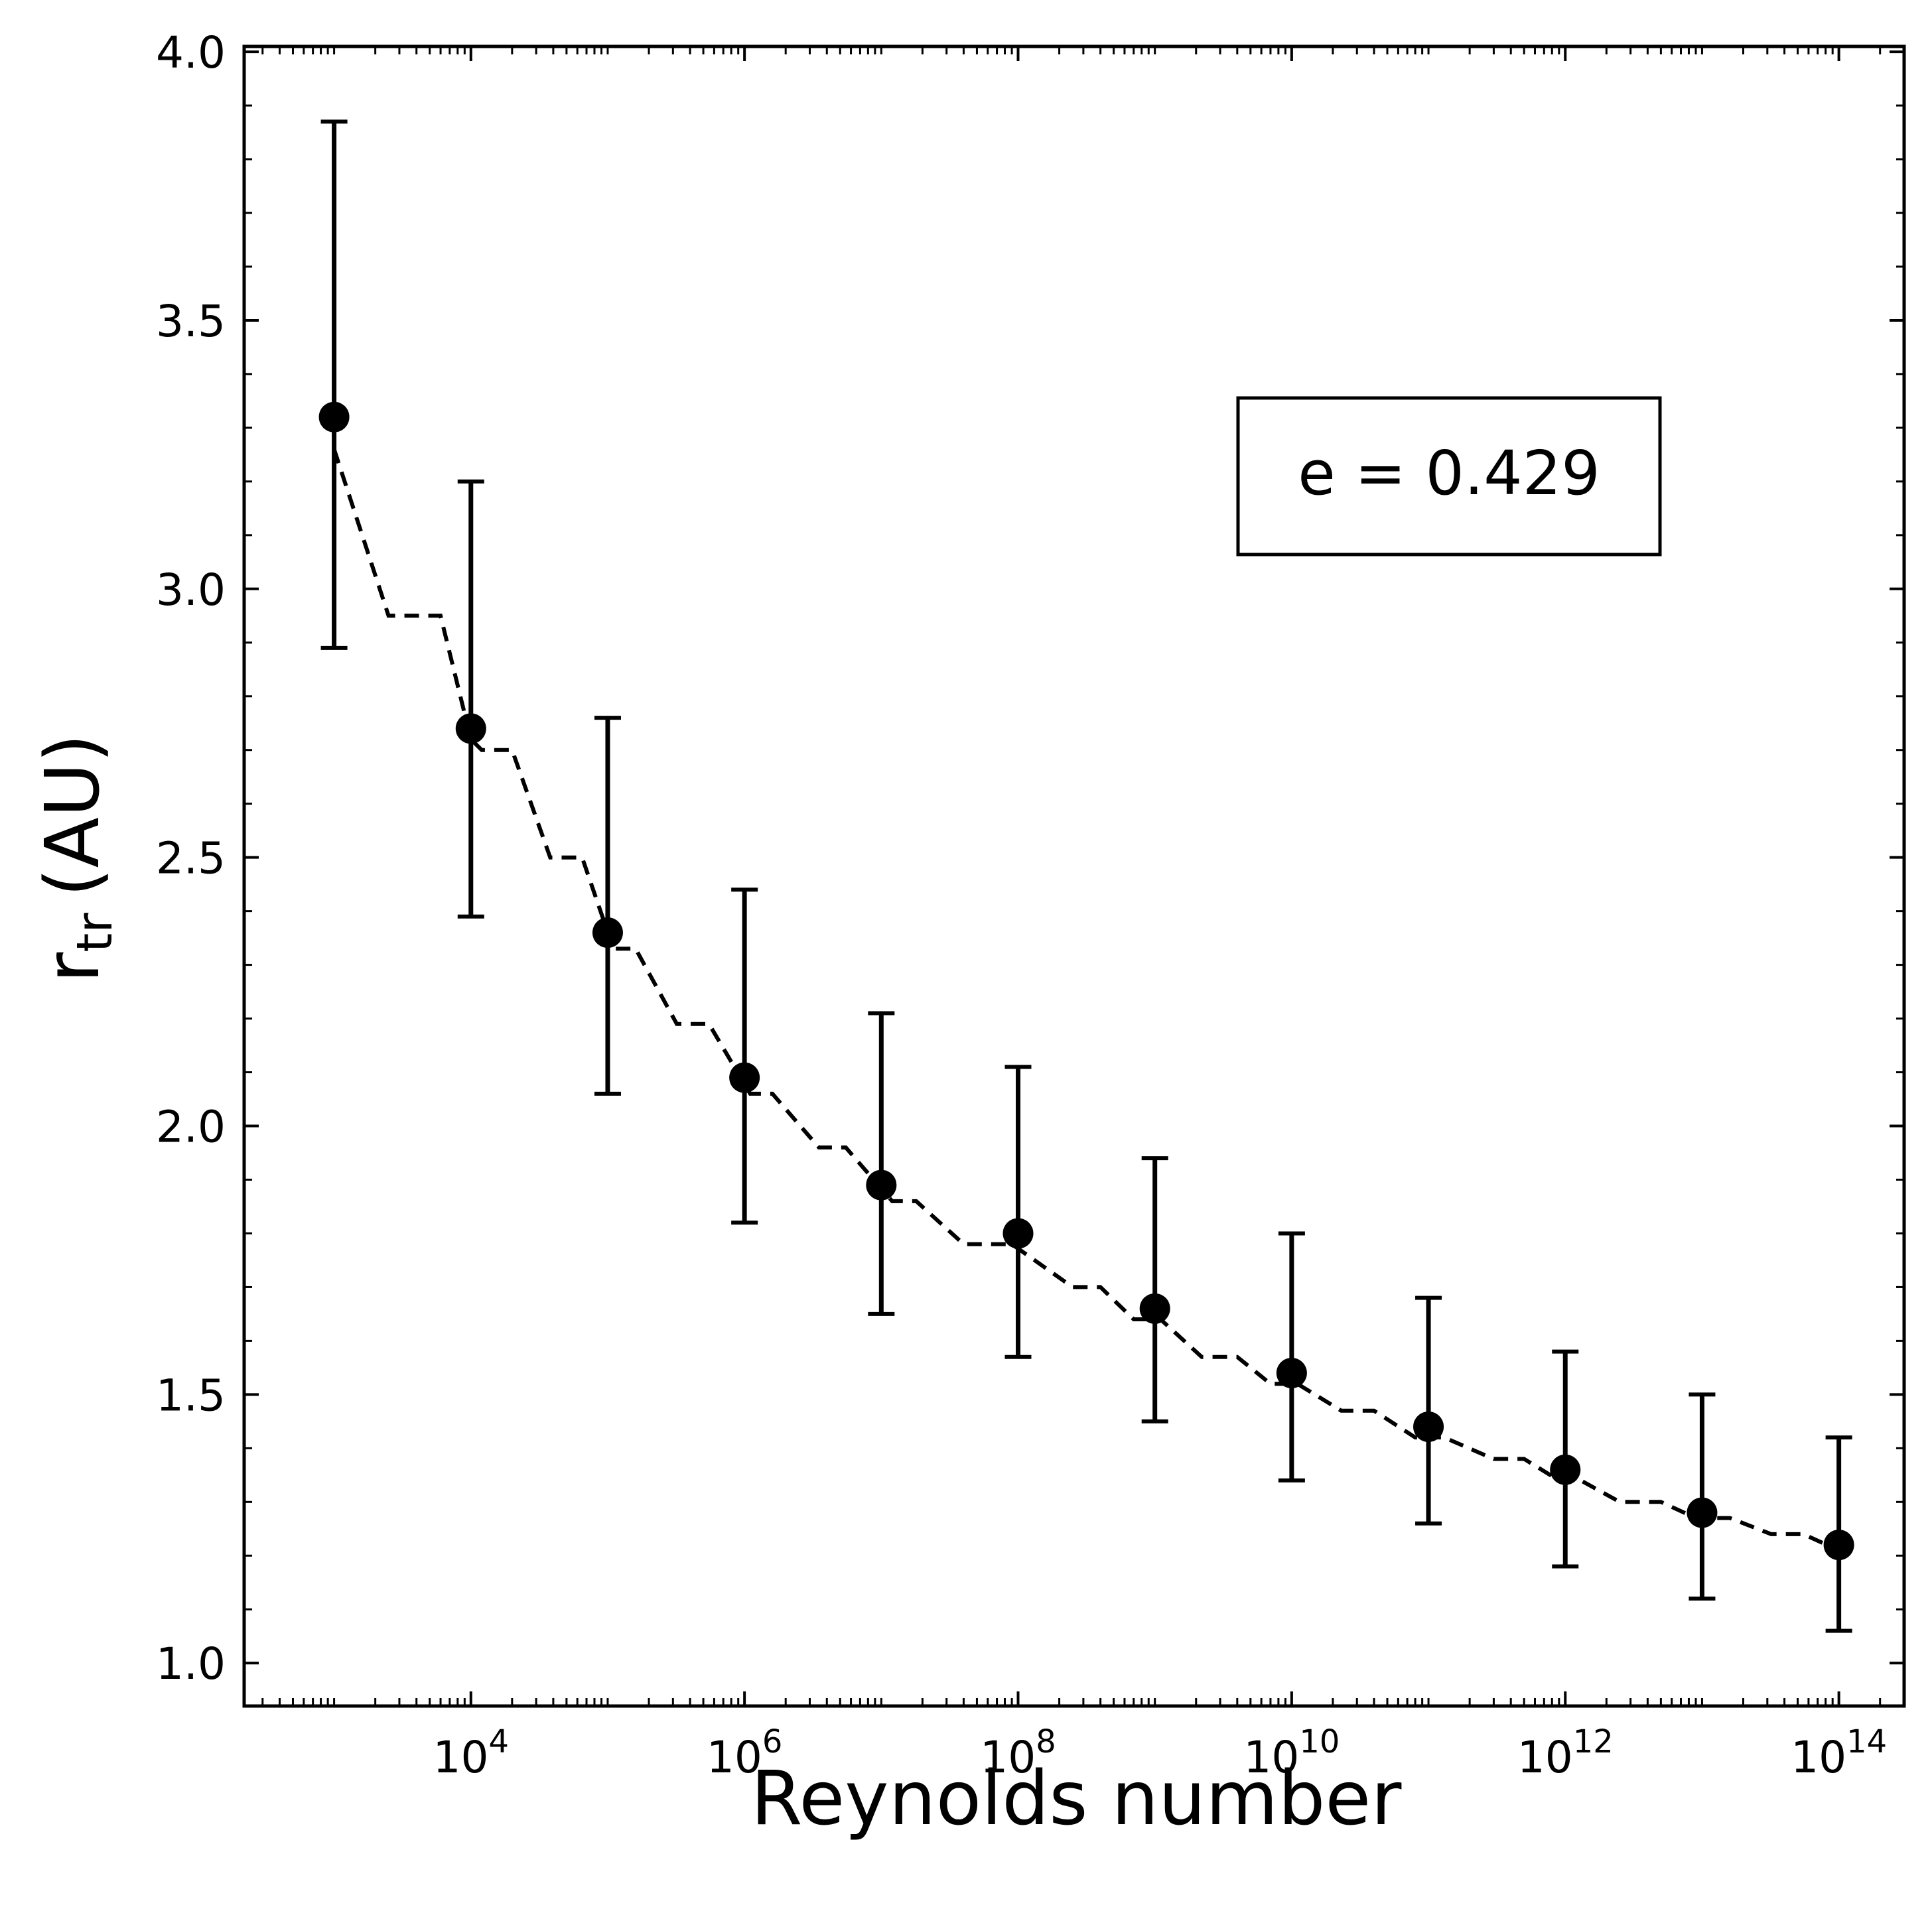  Describe the element at coordinates (73, 815) in the screenshot. I see `y-axis-label-unit: (AU)` at that location.